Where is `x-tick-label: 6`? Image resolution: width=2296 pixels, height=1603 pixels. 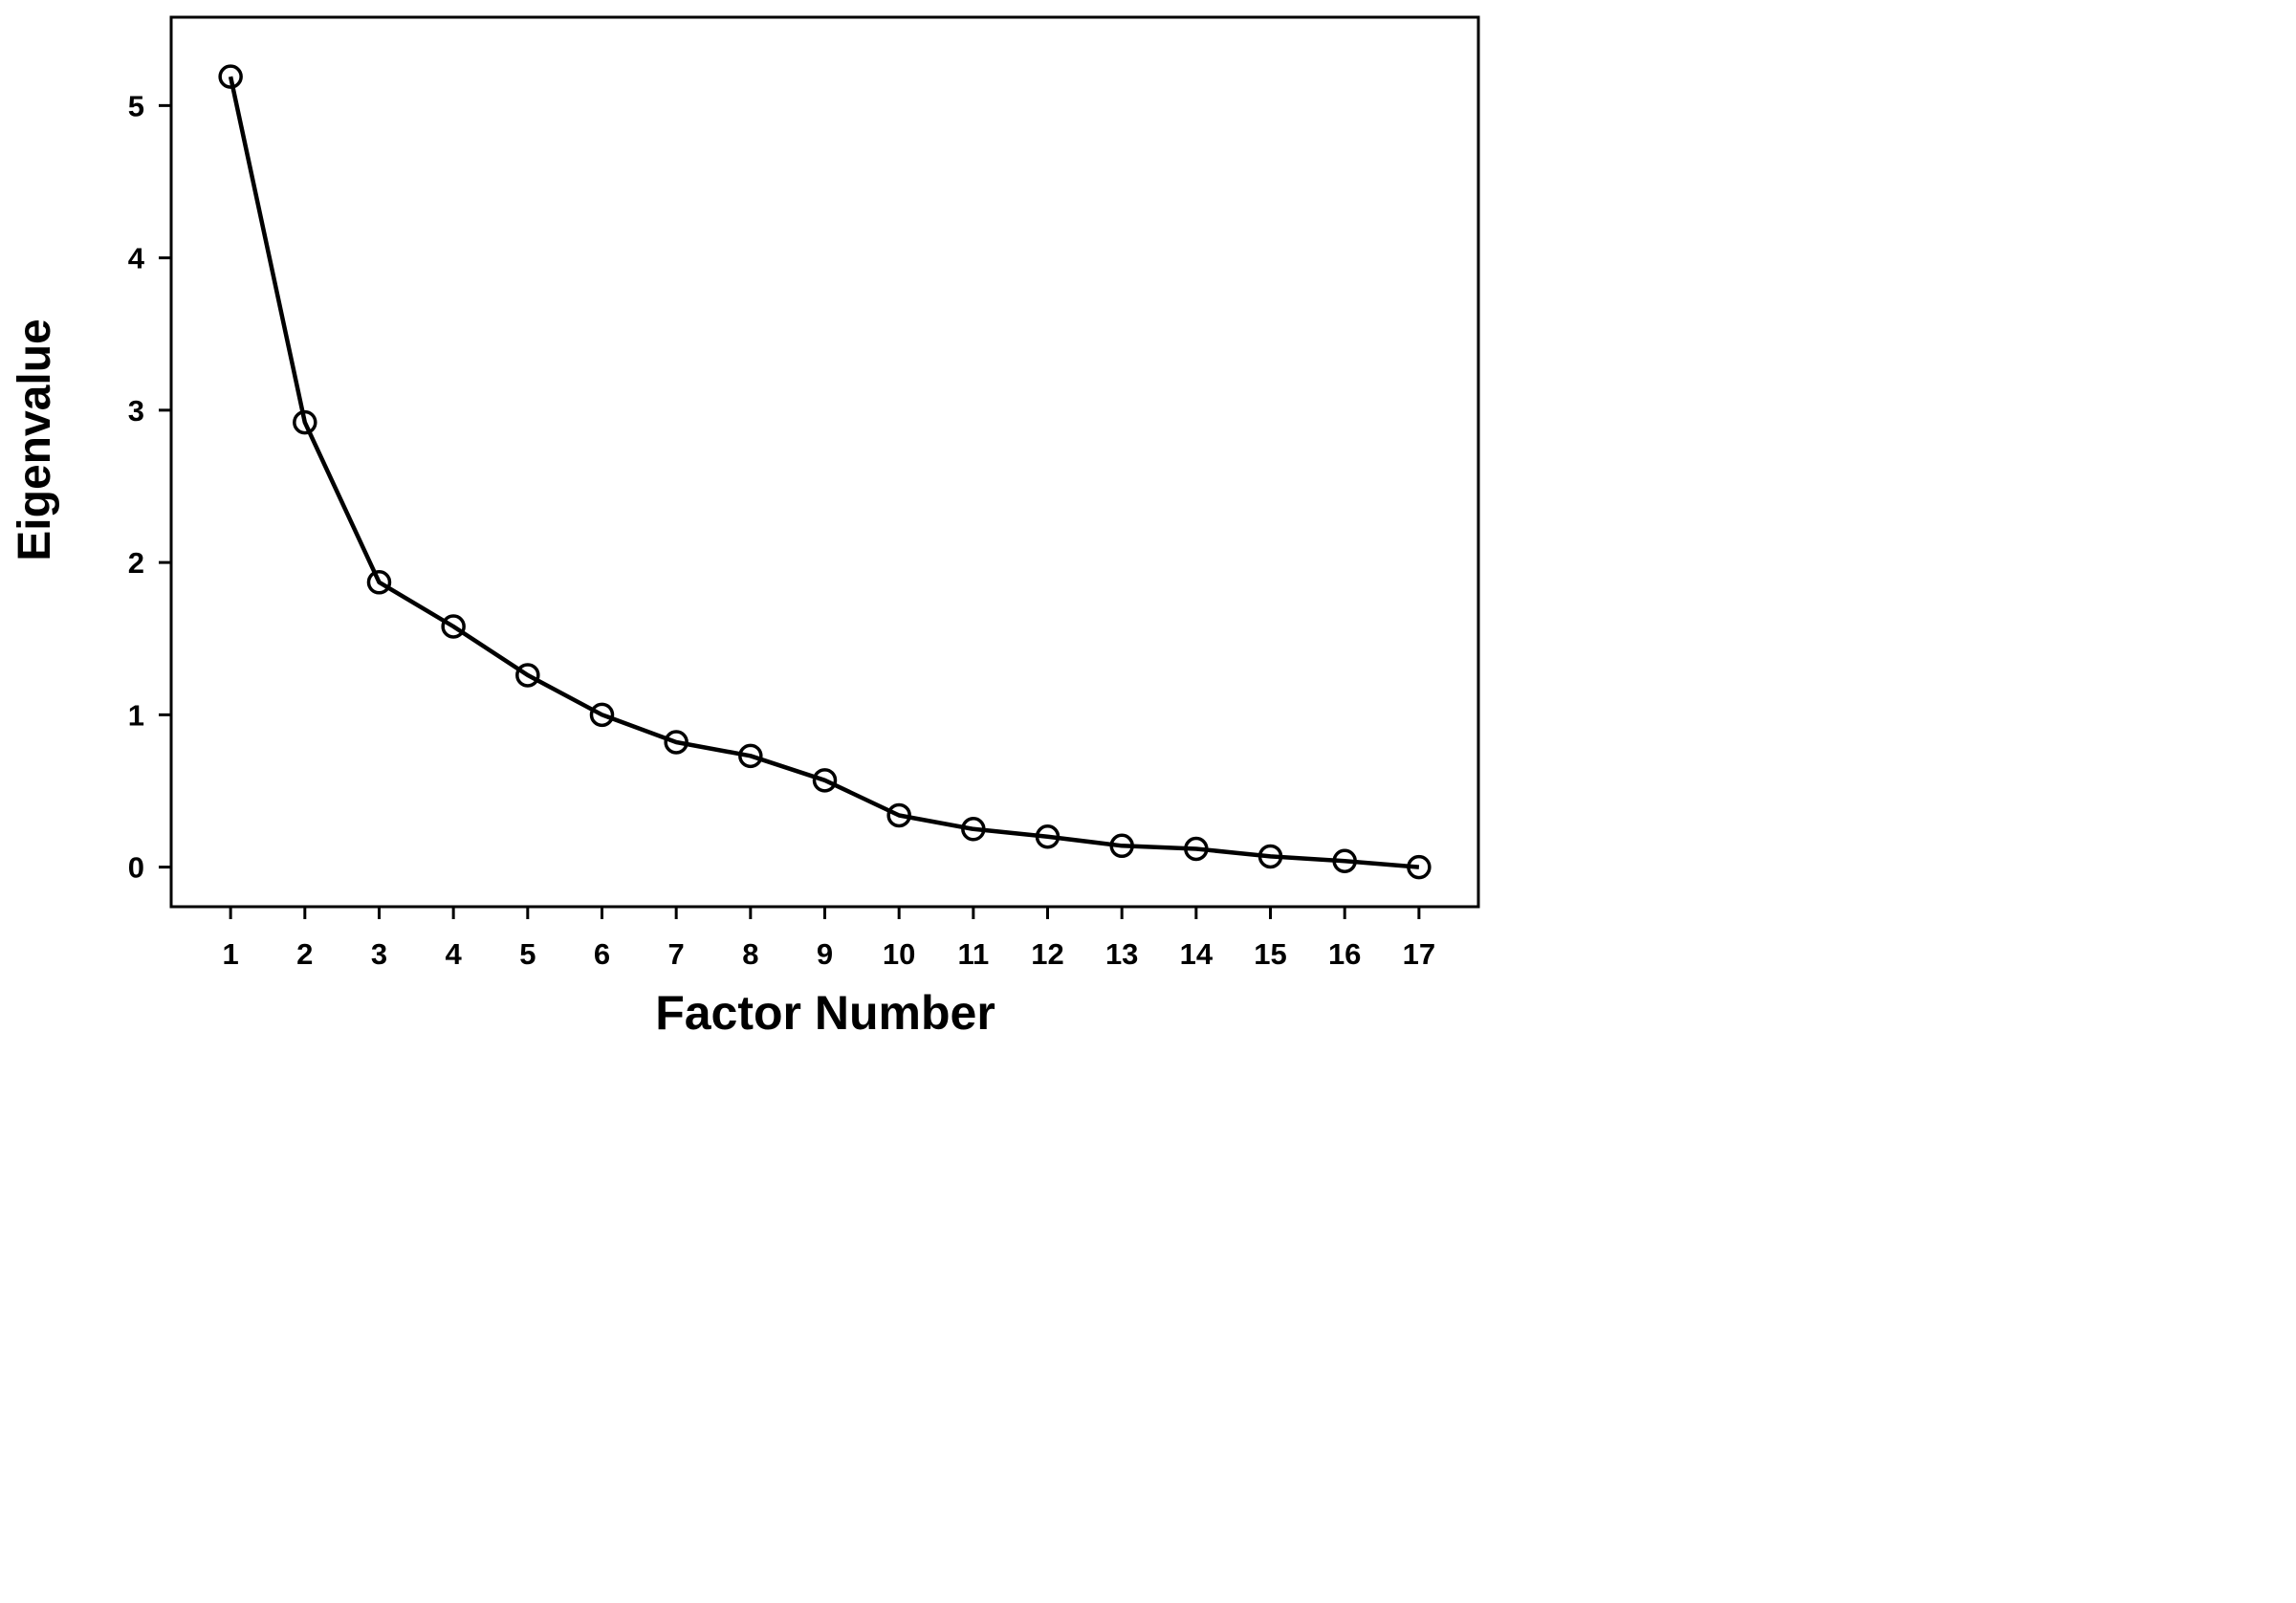 x-tick-label: 6 is located at coordinates (602, 954).